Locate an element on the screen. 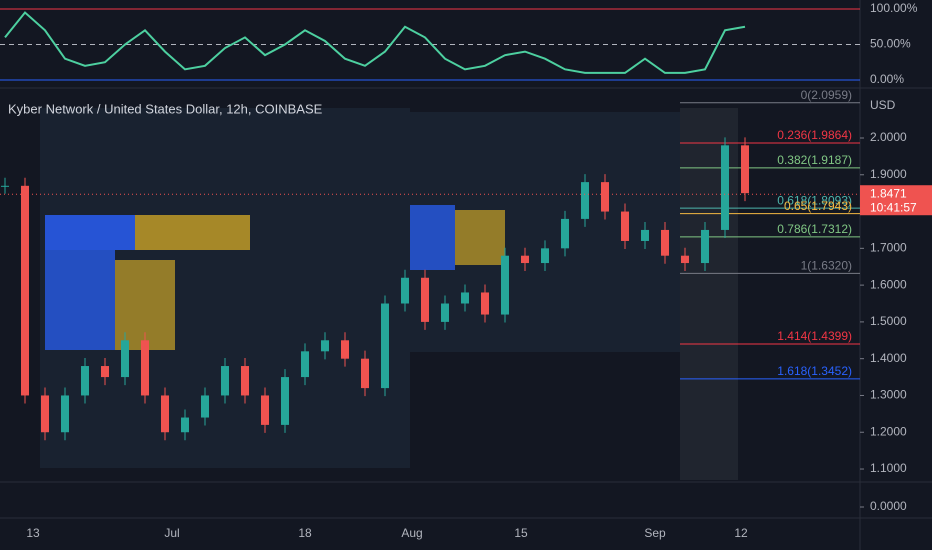 This screenshot has height=550, width=932. fib-label: 0.65(1.7943) is located at coordinates (818, 206).